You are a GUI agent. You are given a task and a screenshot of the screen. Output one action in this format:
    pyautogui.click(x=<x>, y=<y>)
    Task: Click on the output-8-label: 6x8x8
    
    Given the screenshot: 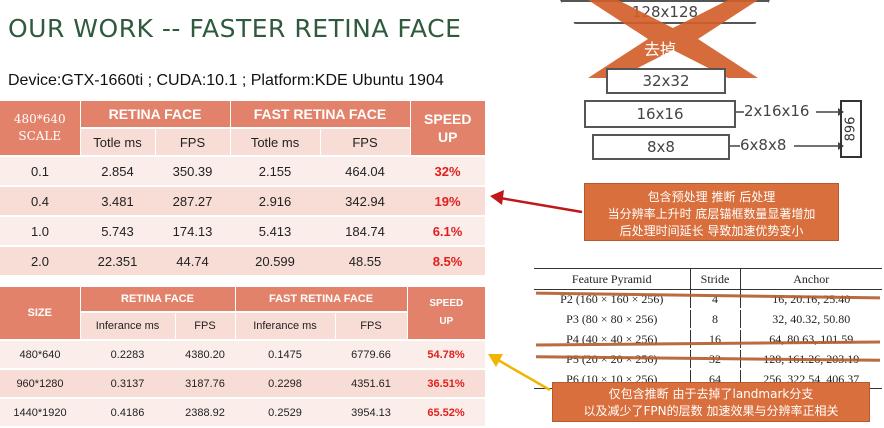 What is the action you would take?
    pyautogui.click(x=763, y=145)
    